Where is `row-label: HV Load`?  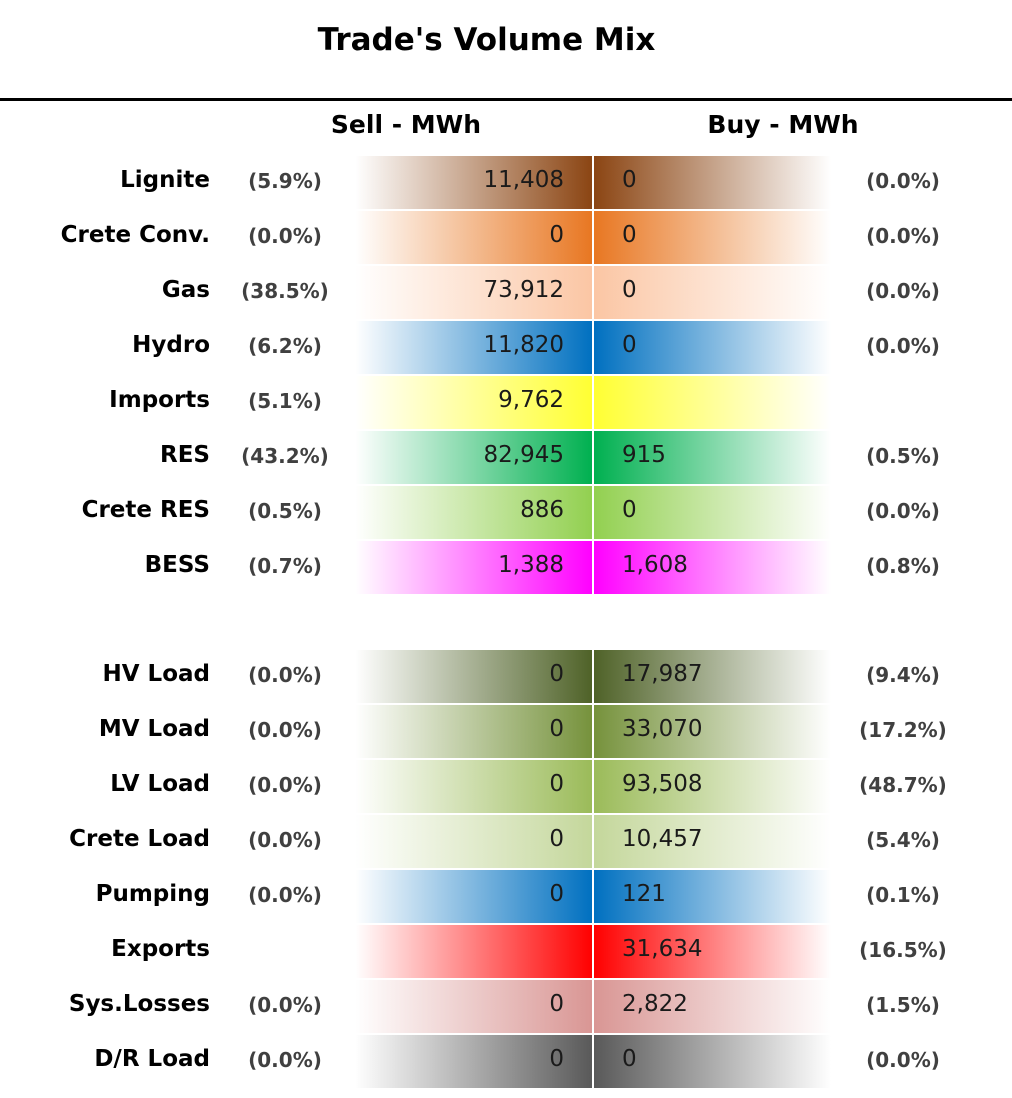
row-label: HV Load is located at coordinates (156, 674).